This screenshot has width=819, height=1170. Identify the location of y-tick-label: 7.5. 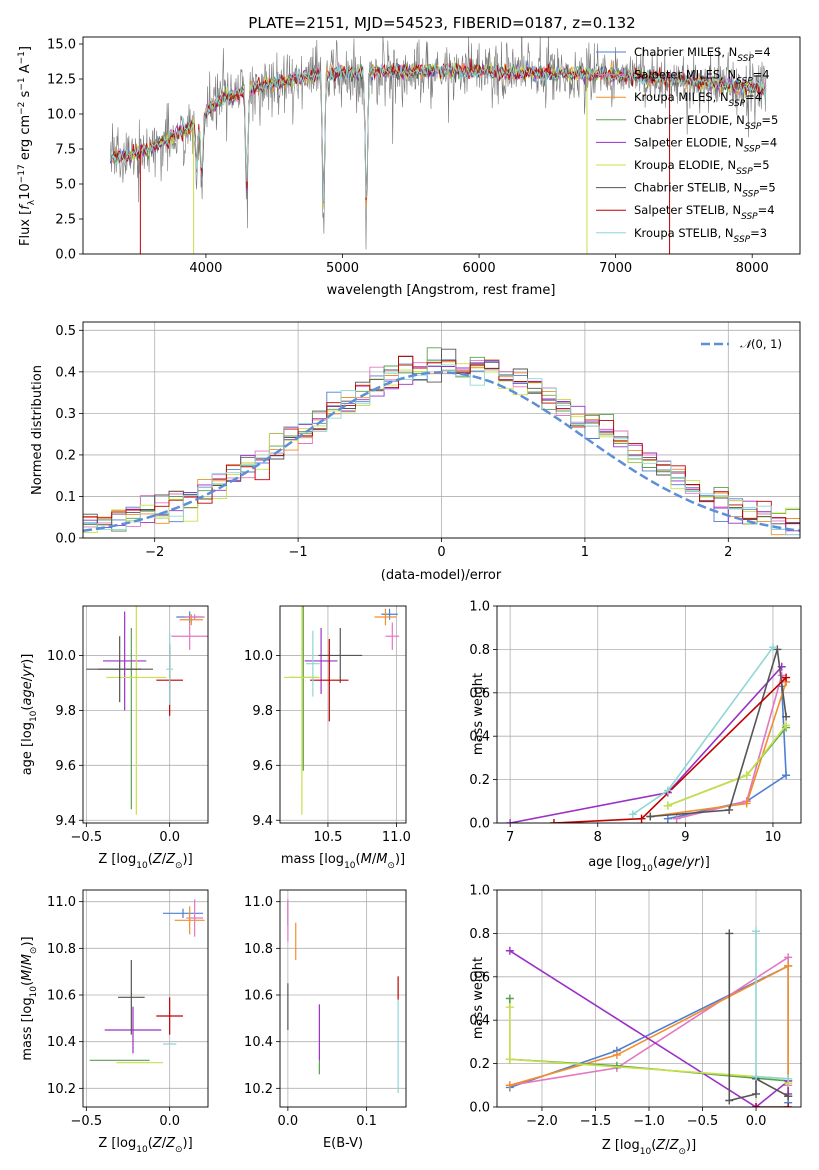
(65, 150).